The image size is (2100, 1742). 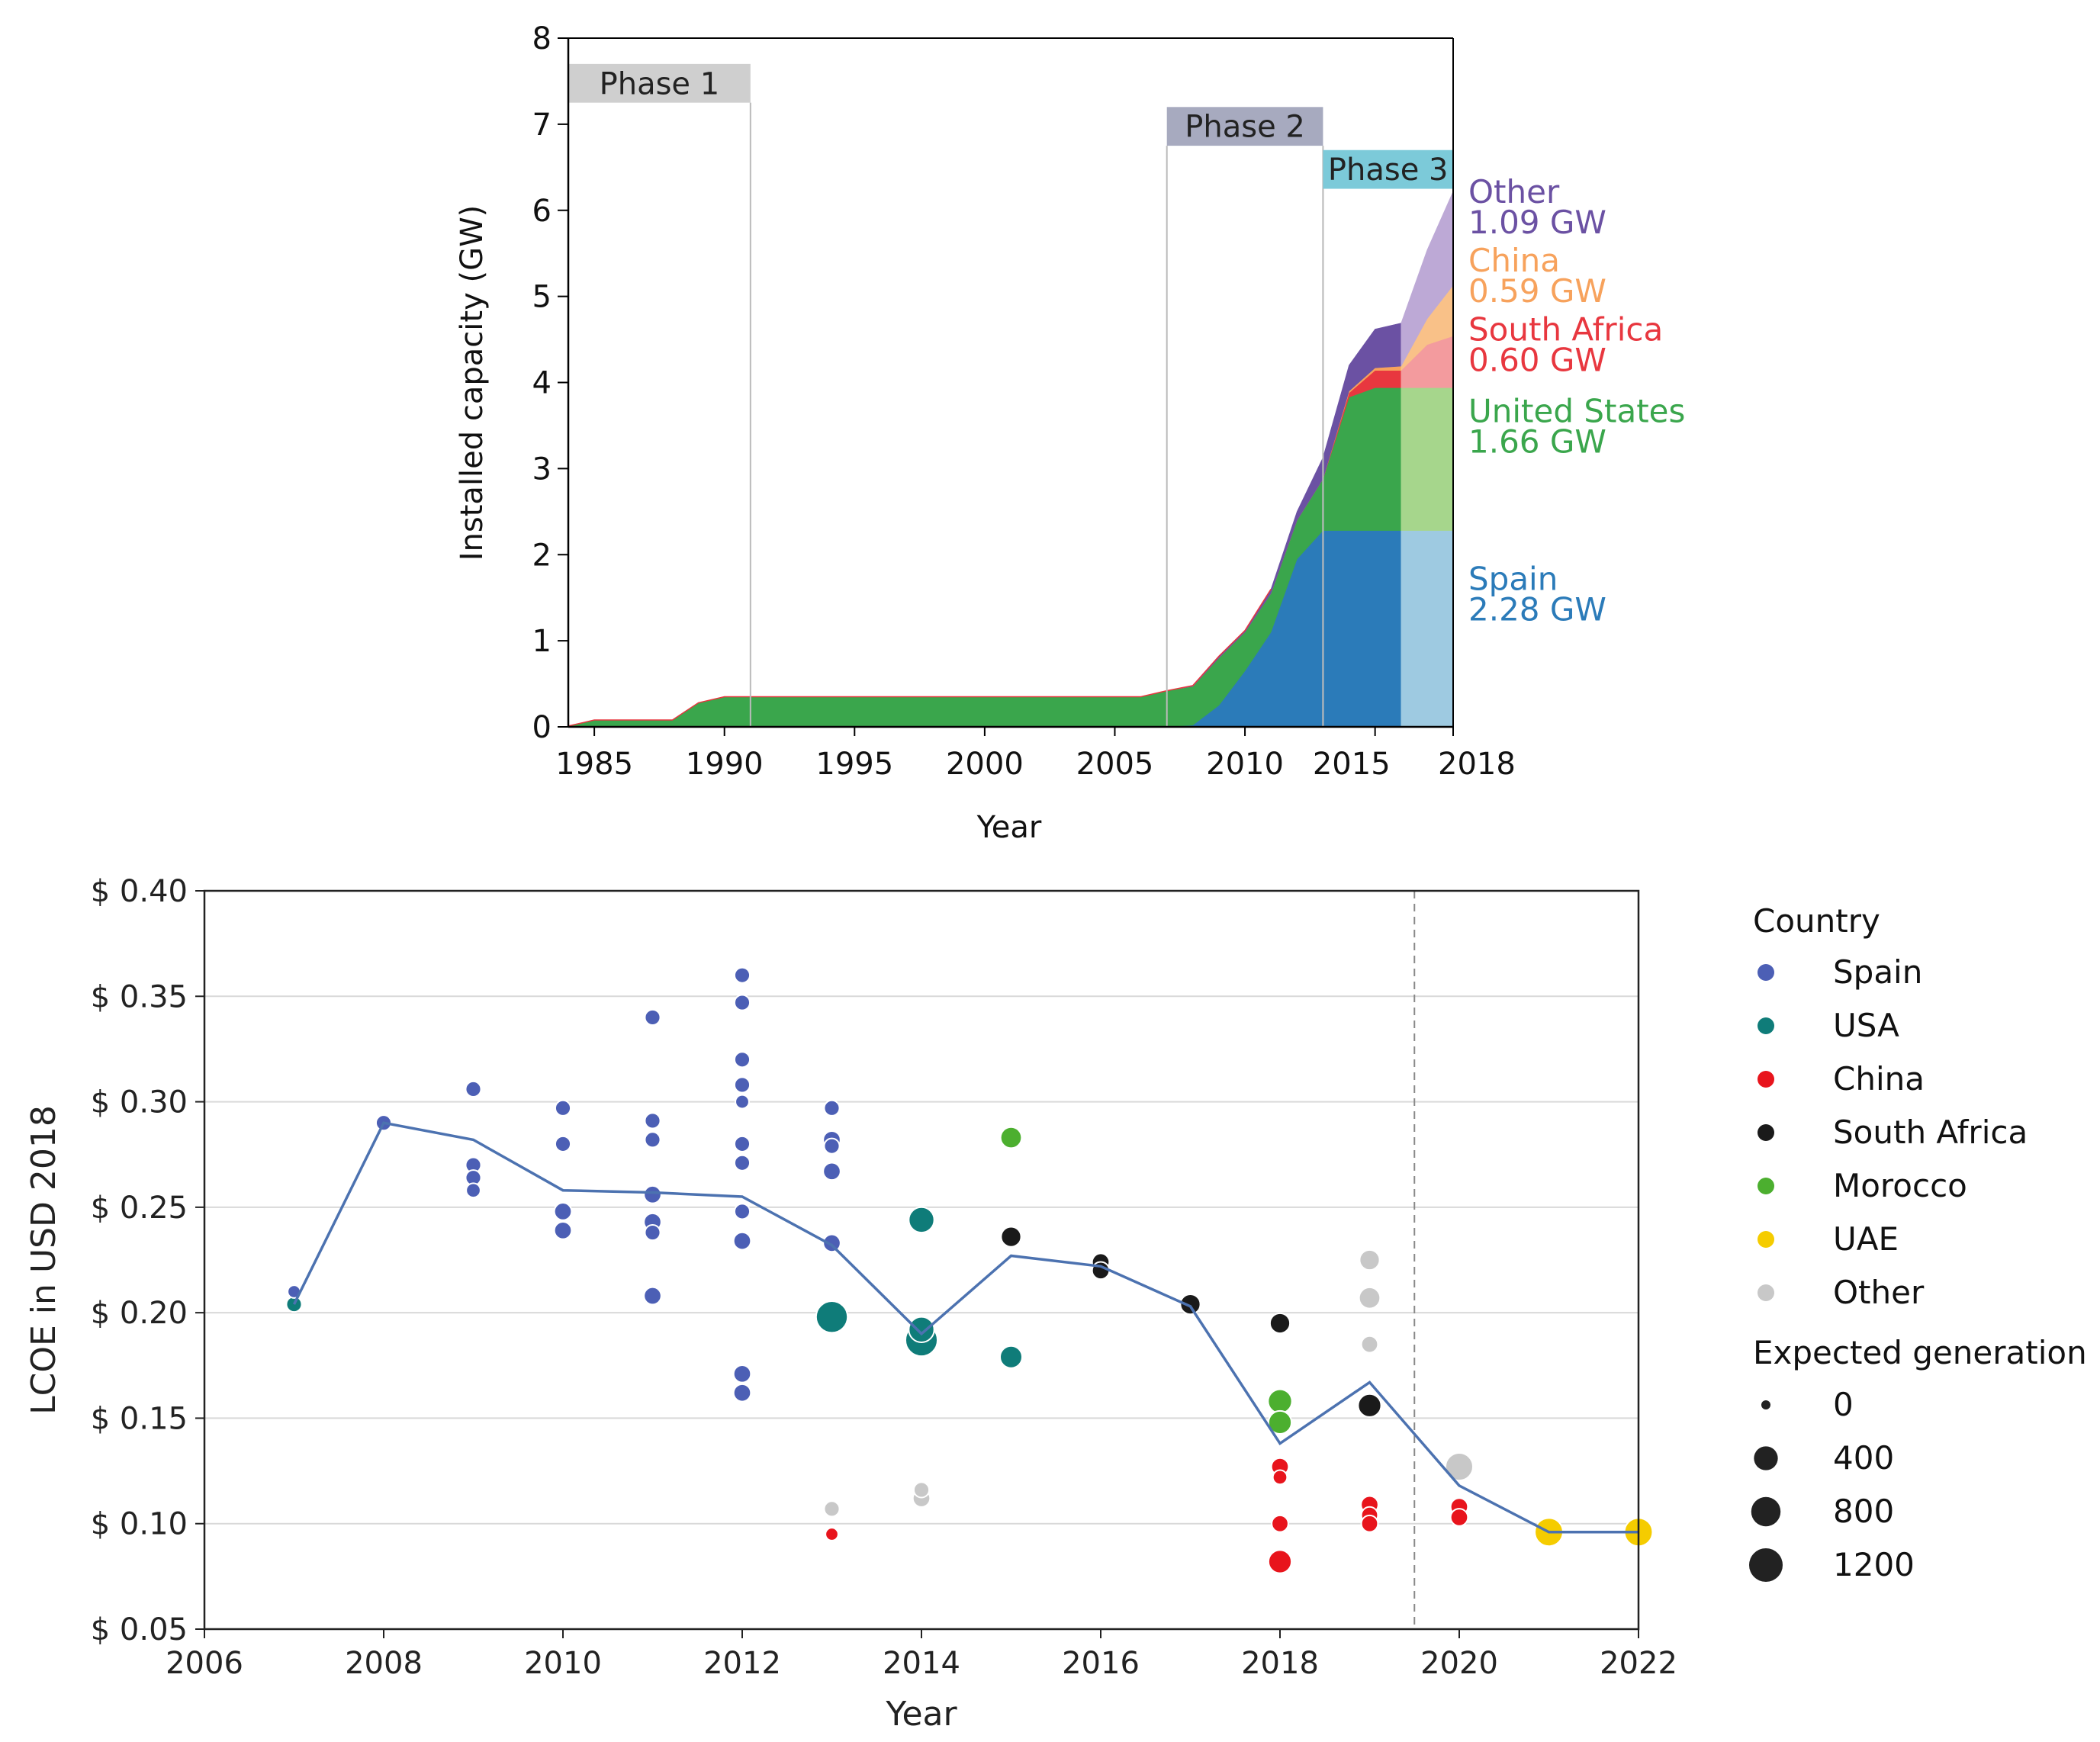 What do you see at coordinates (1816, 921) in the screenshot?
I see `legend-country-title: Country` at bounding box center [1816, 921].